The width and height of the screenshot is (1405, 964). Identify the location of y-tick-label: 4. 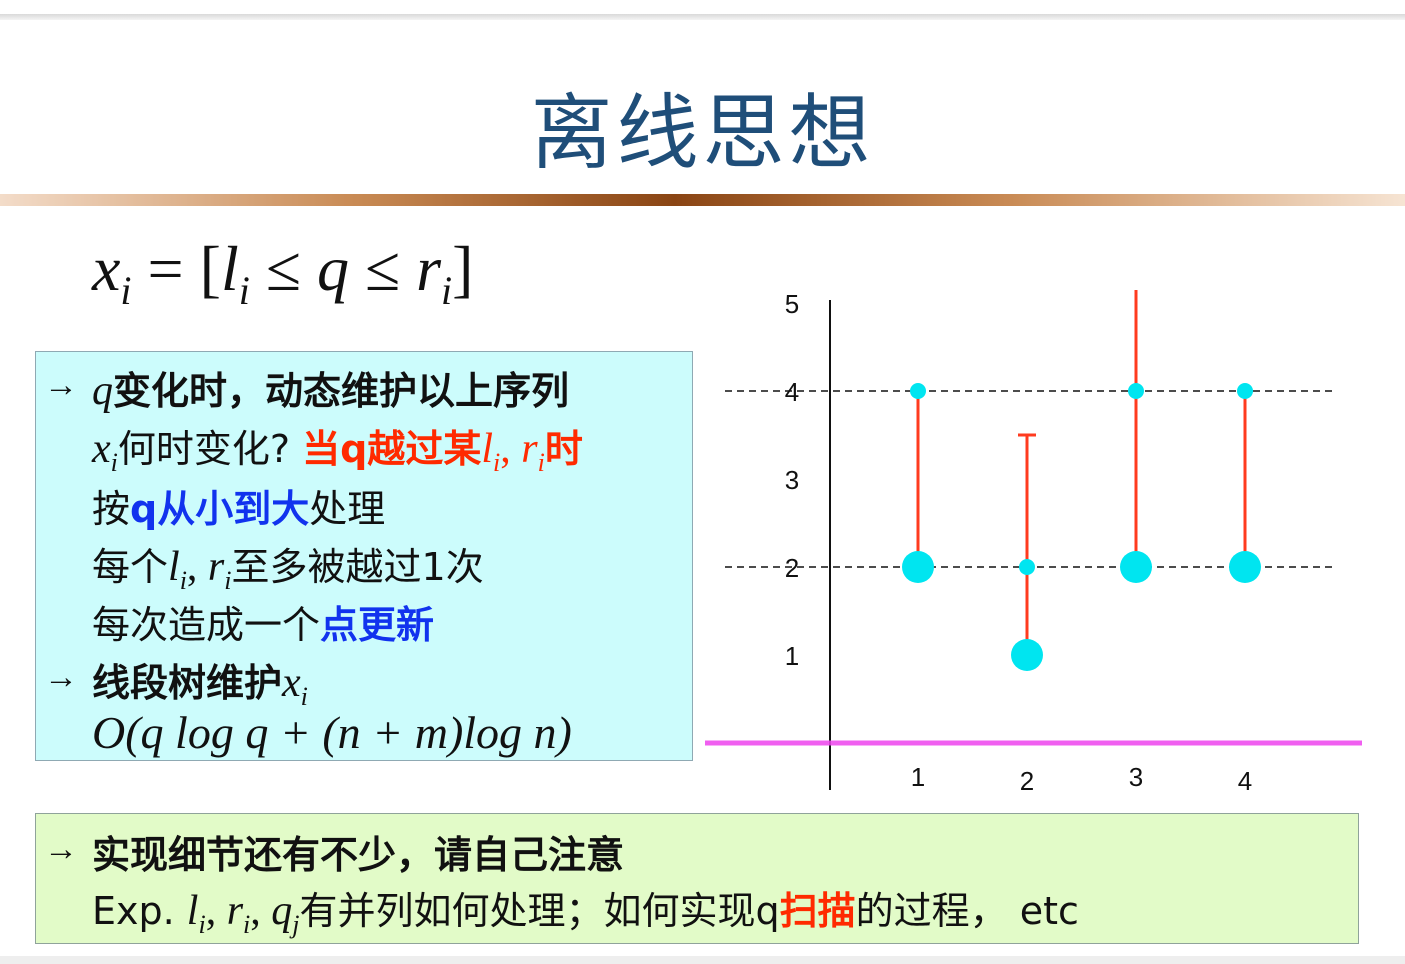
(792, 392).